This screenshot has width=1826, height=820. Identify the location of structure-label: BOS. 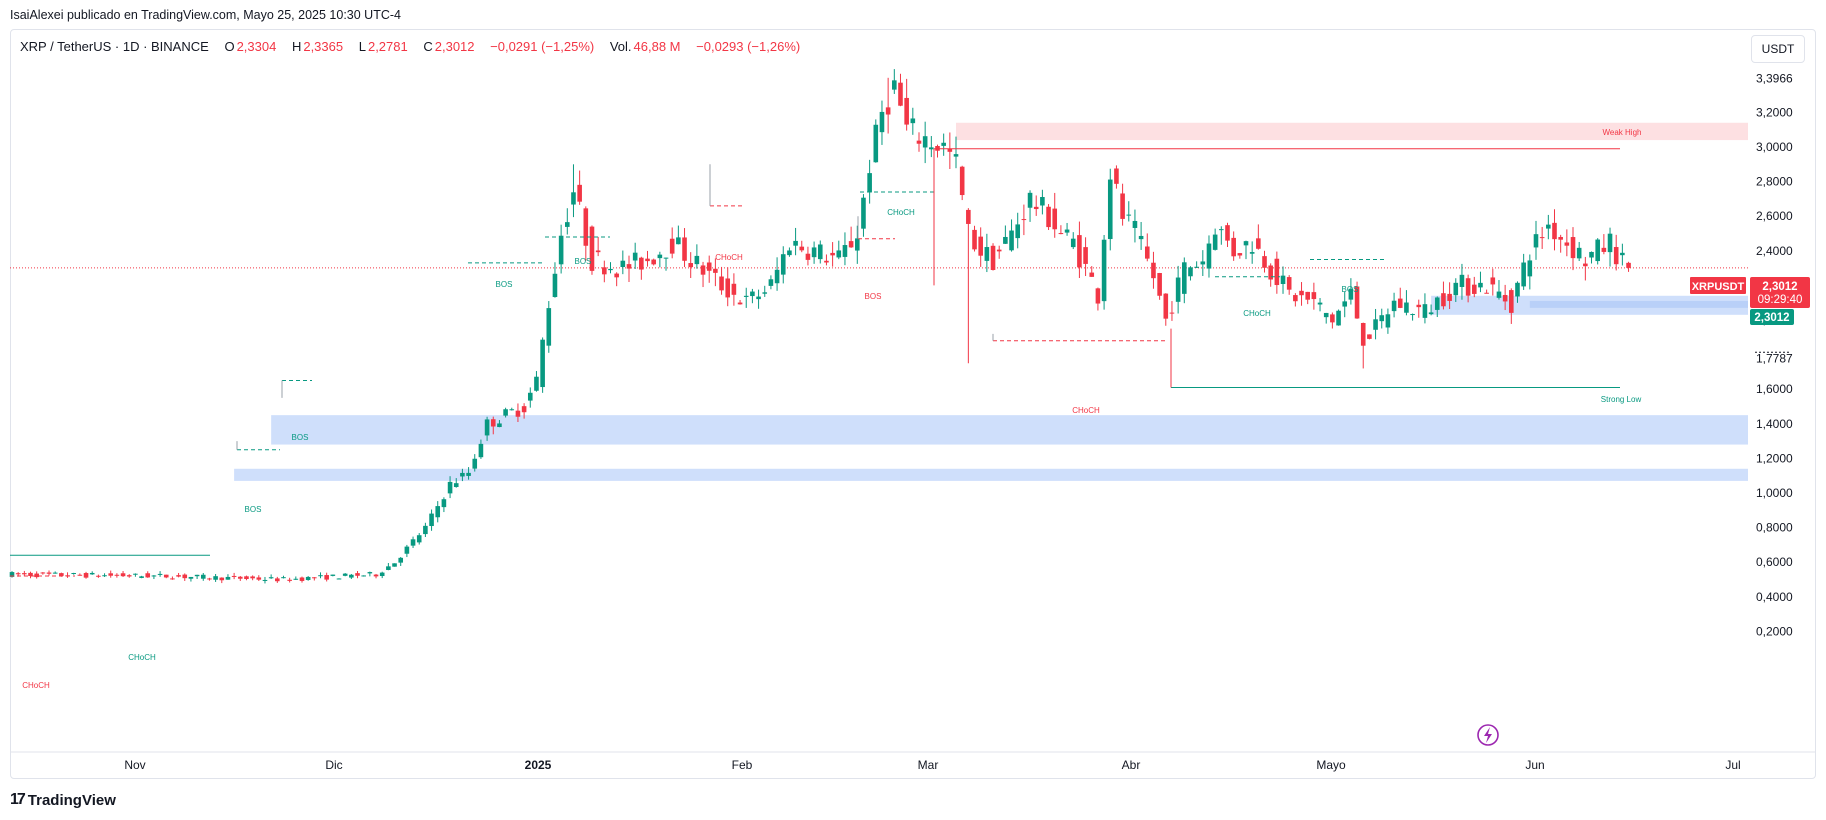
(504, 284).